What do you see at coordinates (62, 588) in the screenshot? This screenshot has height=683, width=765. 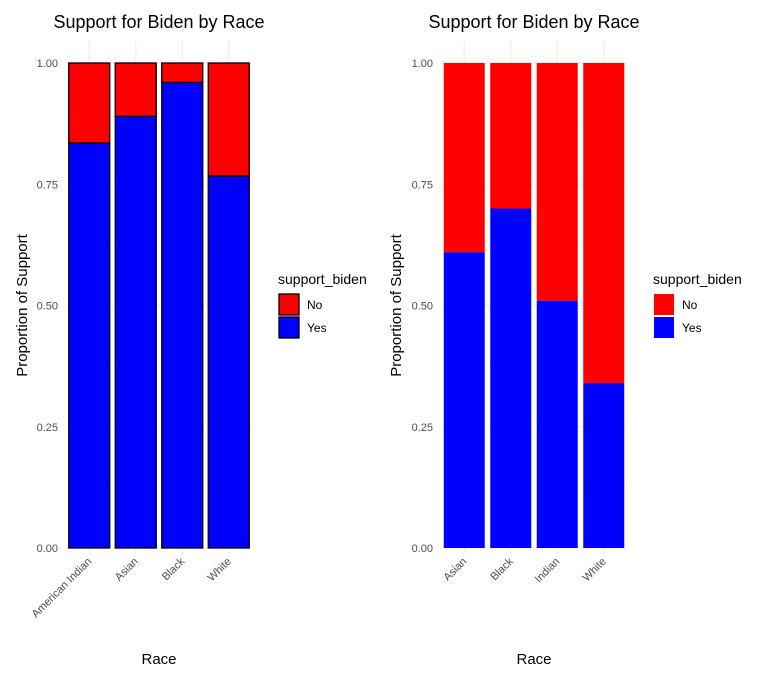 I see `x-tick-label: American Indian` at bounding box center [62, 588].